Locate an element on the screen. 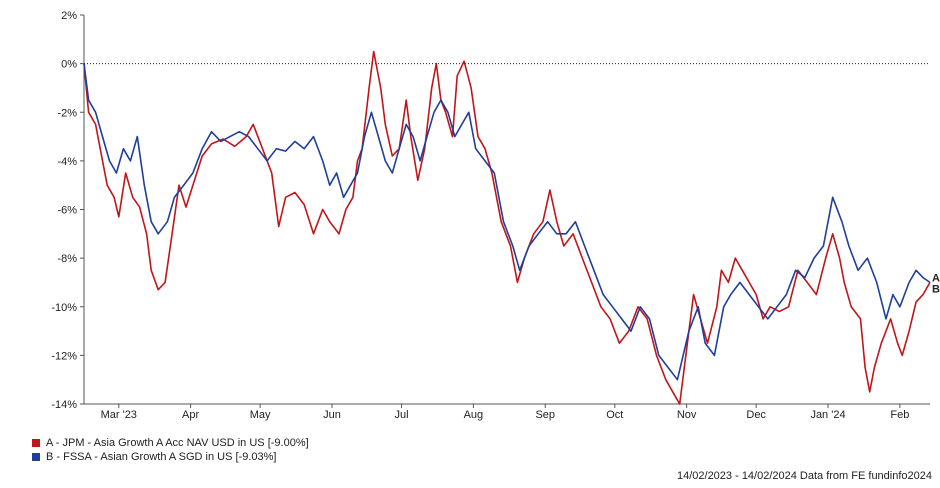 This screenshot has width=940, height=488. legend-swatch-b is located at coordinates (36, 457).